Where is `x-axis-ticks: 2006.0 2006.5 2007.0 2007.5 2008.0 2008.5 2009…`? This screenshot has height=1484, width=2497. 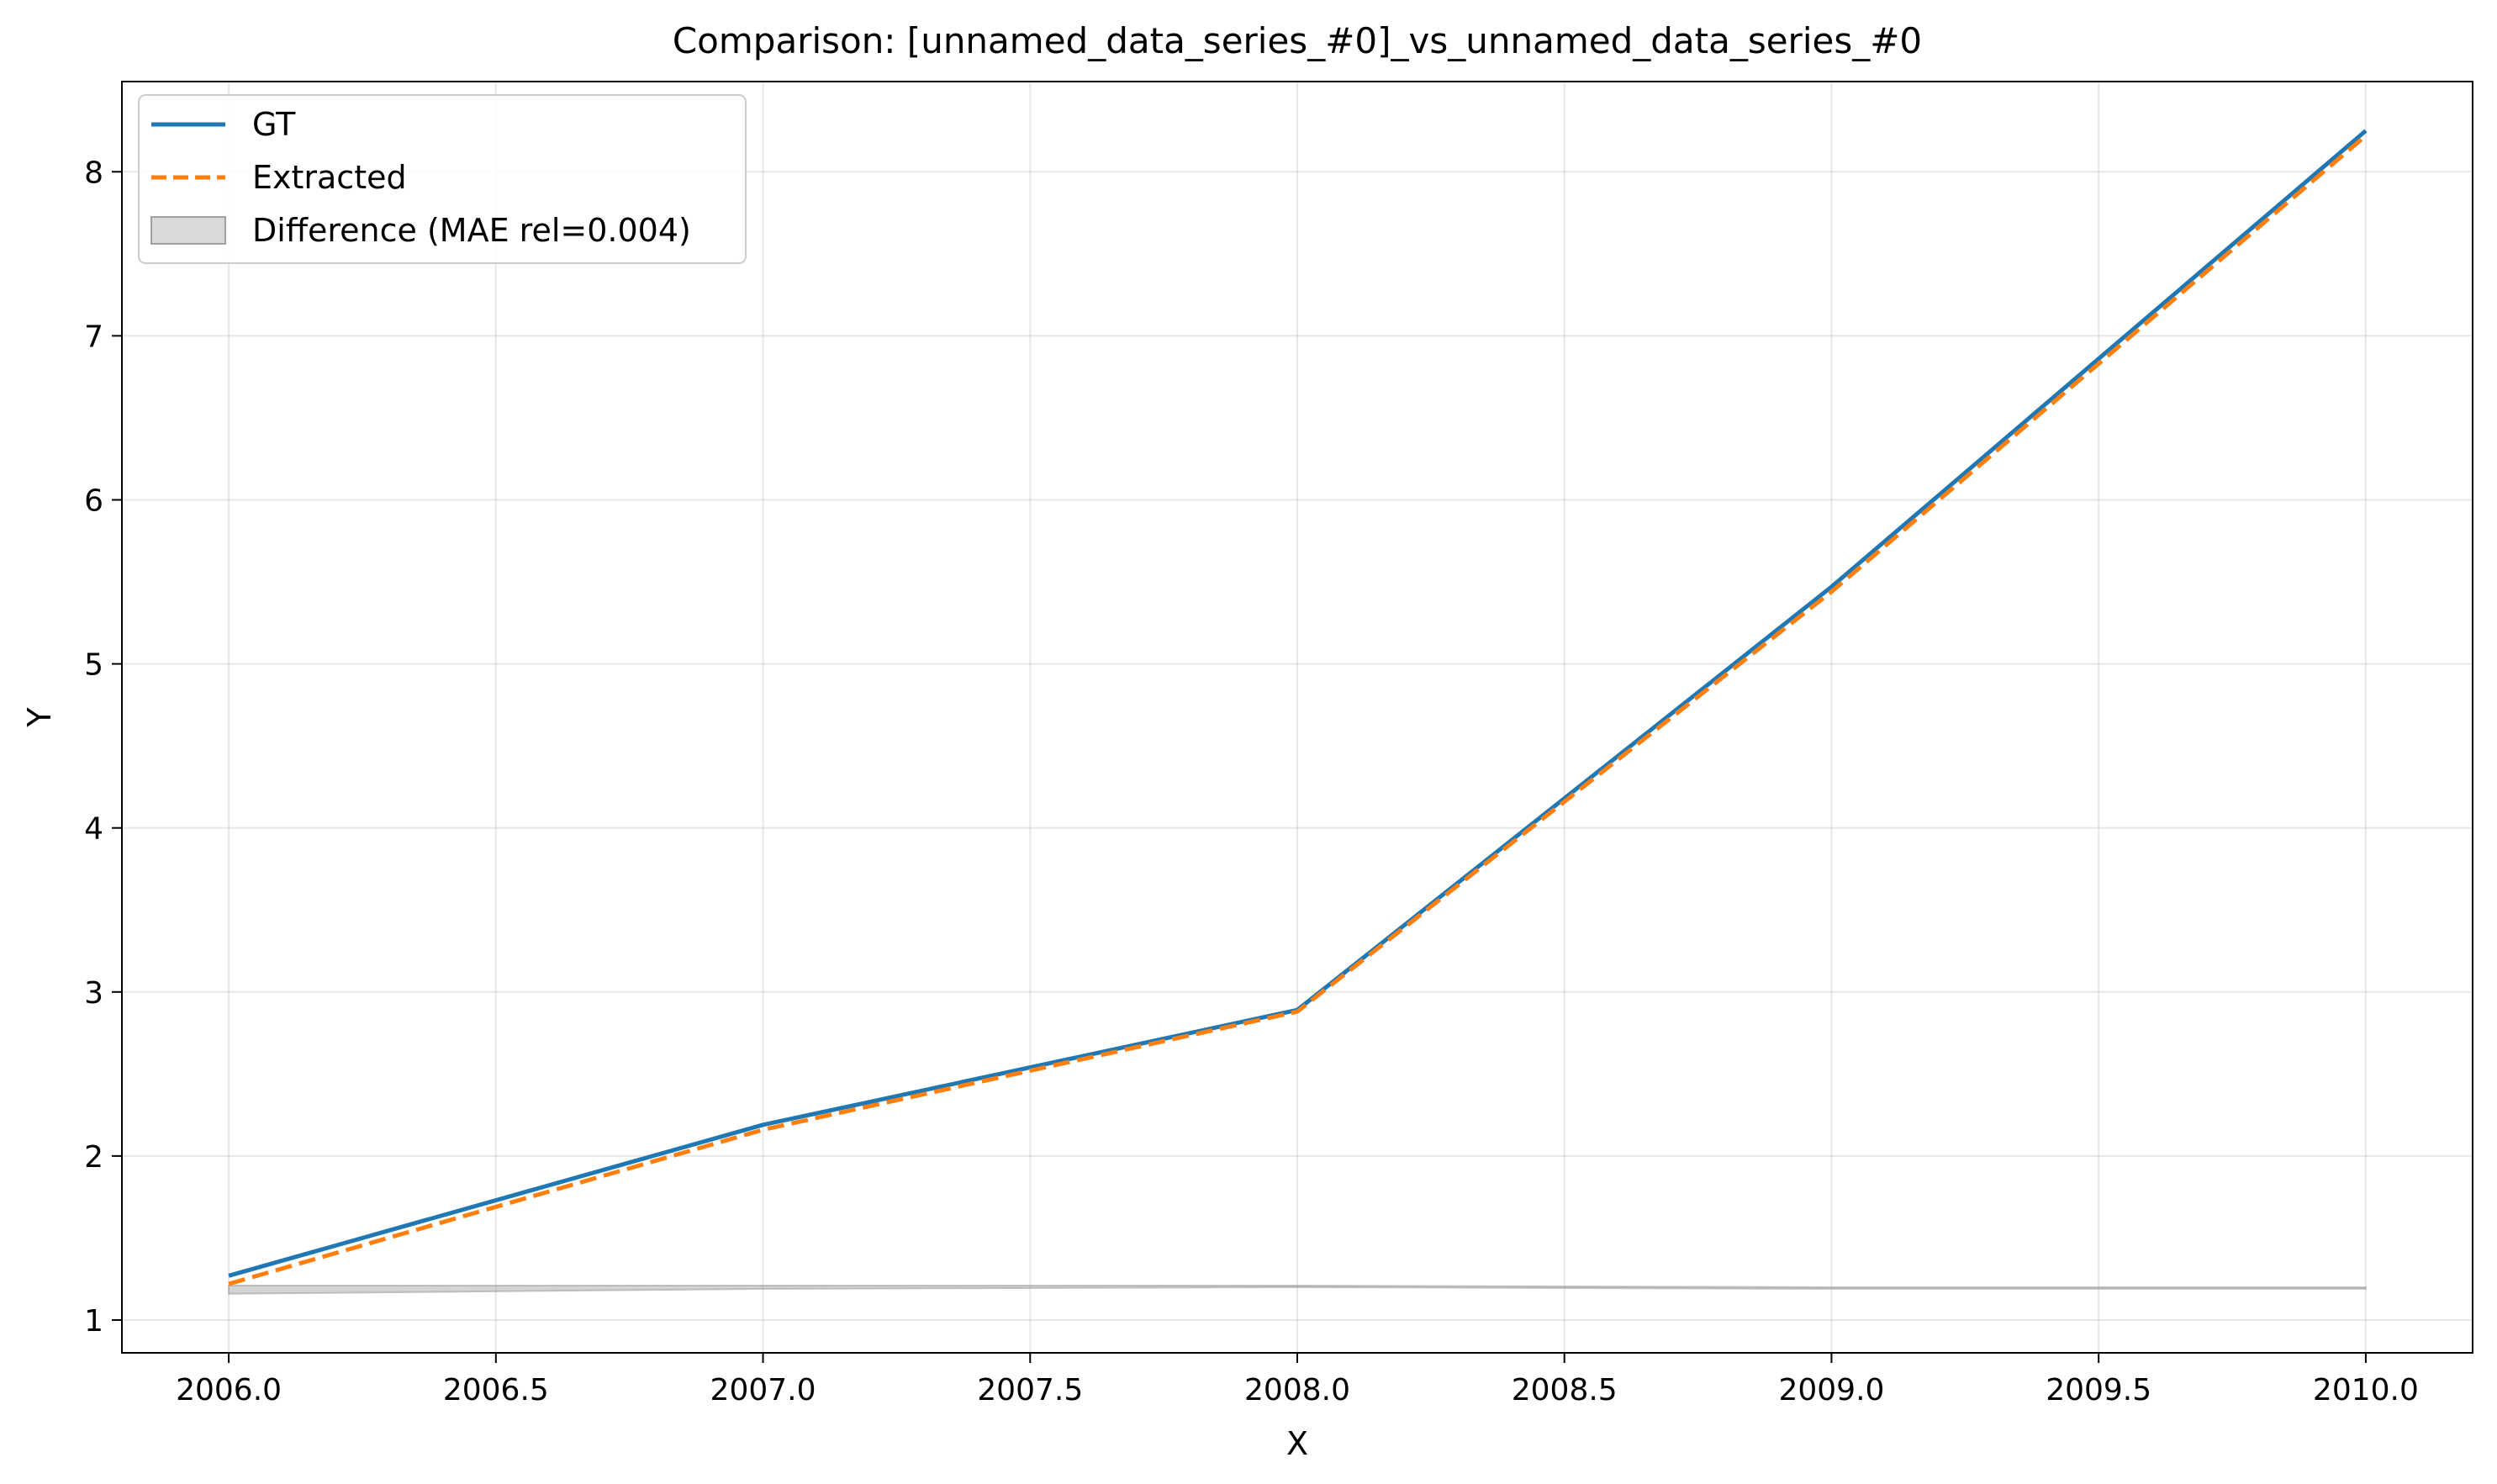 x-axis-ticks: 2006.0 2006.5 2007.0 2007.5 2008.0 2008.5 2009… is located at coordinates (1297, 1380).